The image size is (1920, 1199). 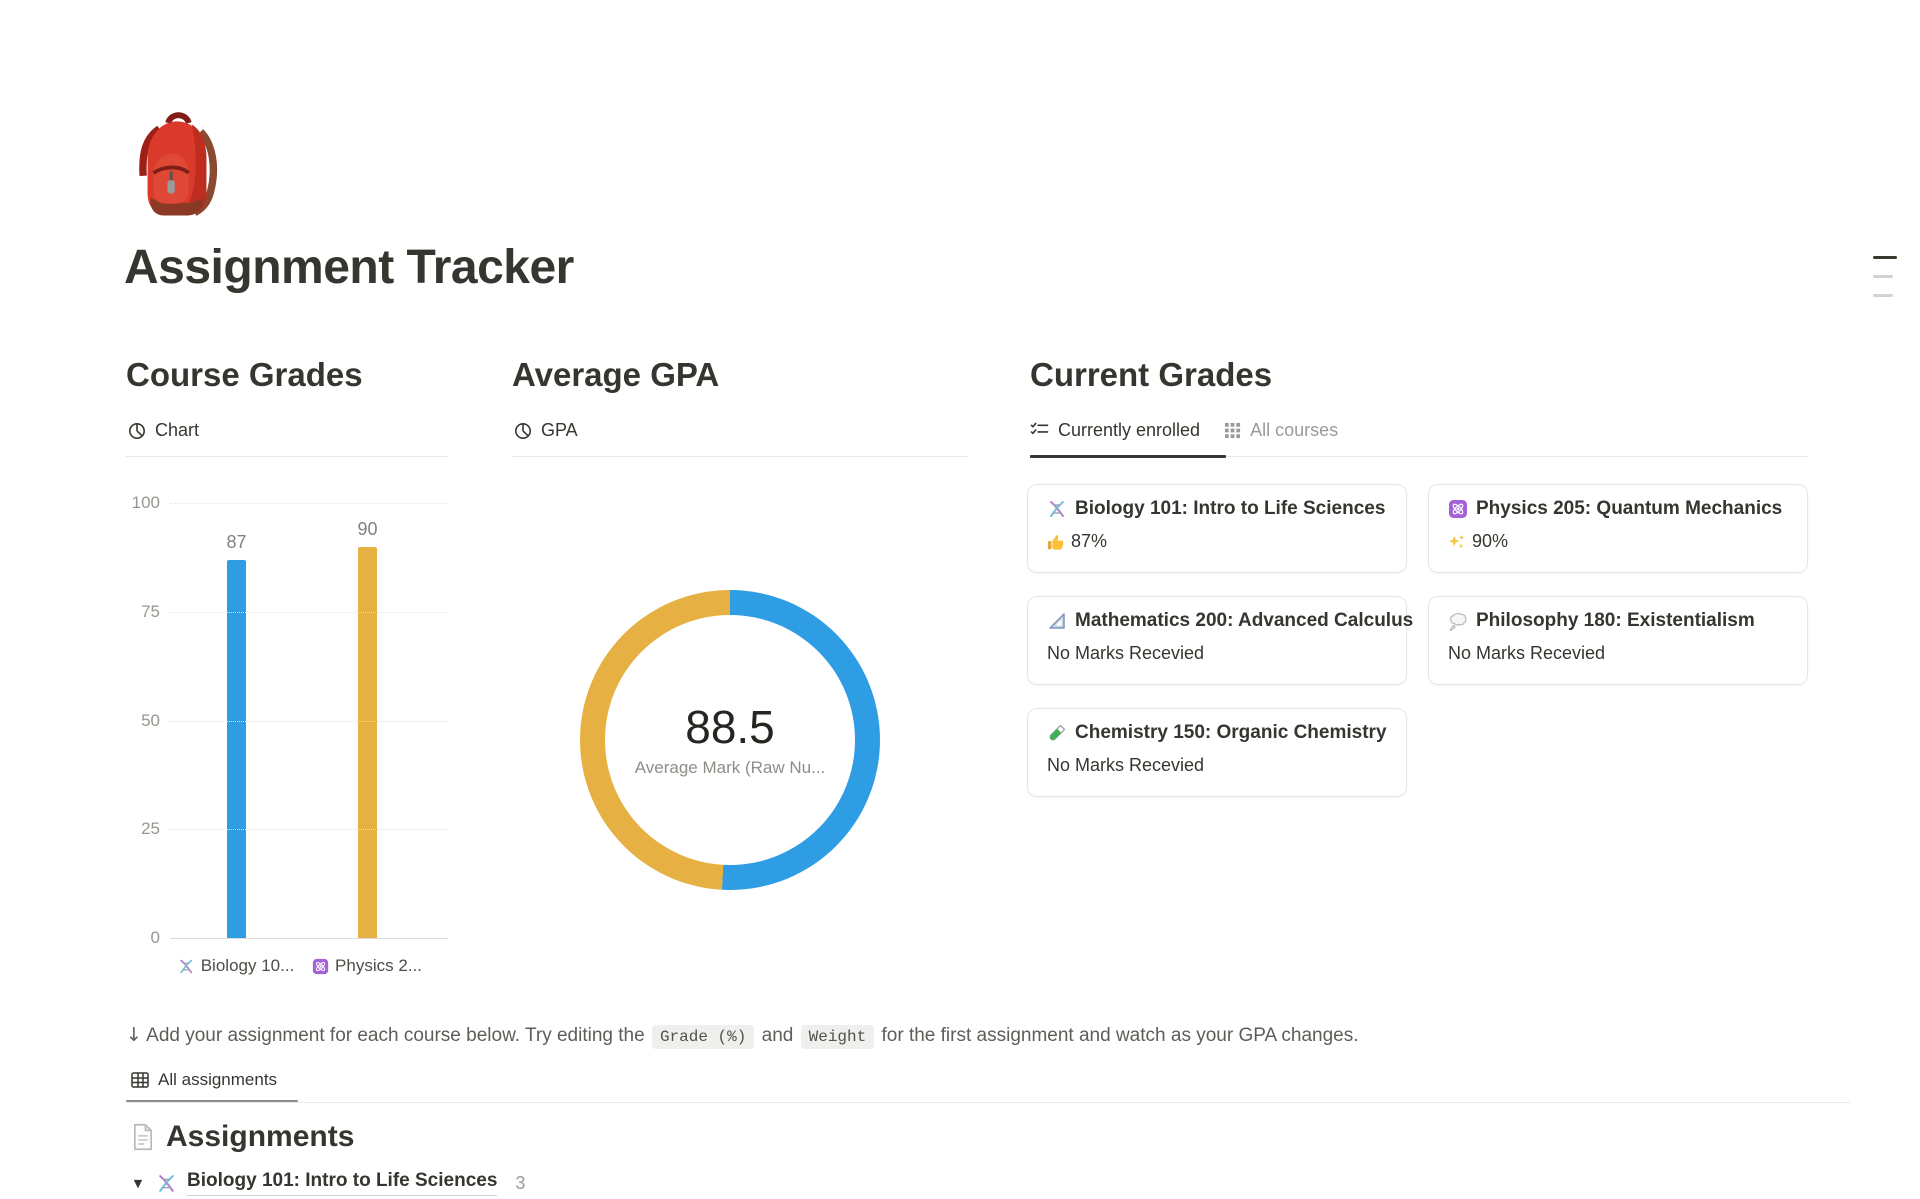 I want to click on page-title: Assignment Tracker, so click(x=349, y=267).